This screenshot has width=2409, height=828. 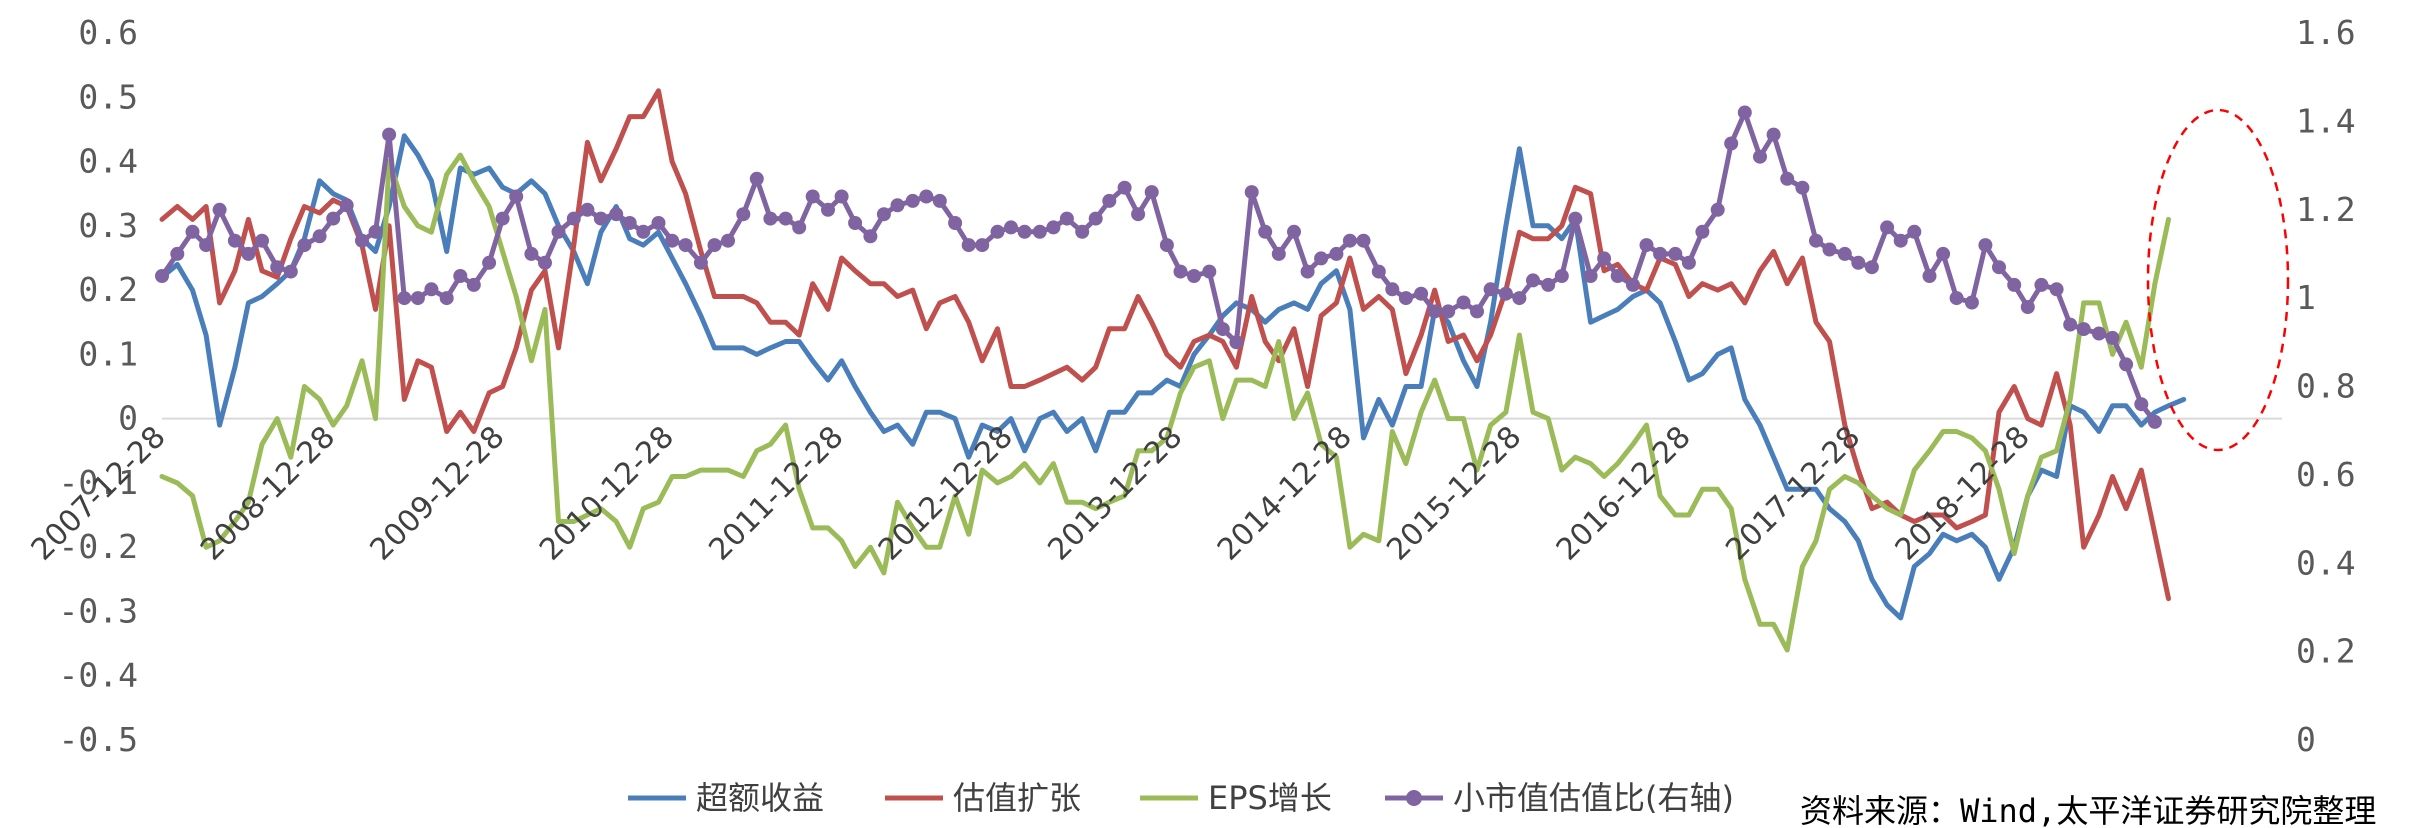 What do you see at coordinates (108, 32) in the screenshot?
I see `left-tick-label: 0.6` at bounding box center [108, 32].